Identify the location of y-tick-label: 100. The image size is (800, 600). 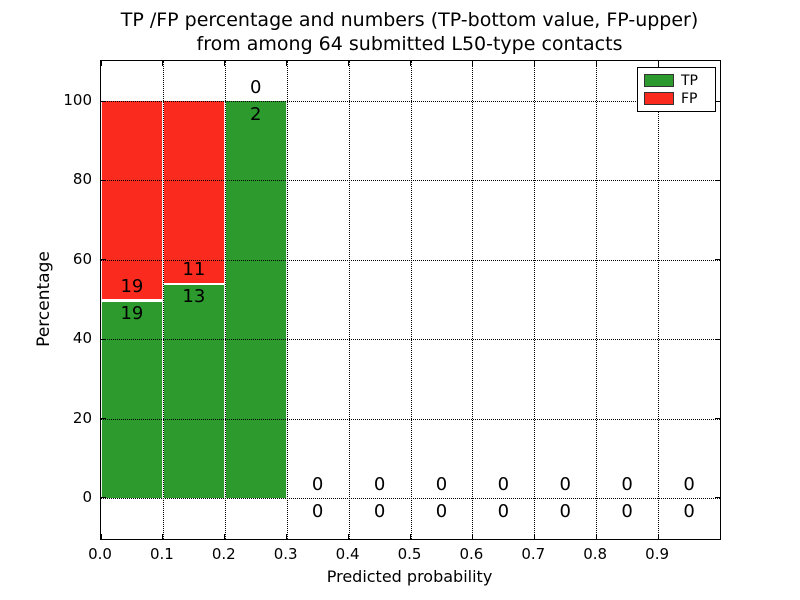
(77, 100).